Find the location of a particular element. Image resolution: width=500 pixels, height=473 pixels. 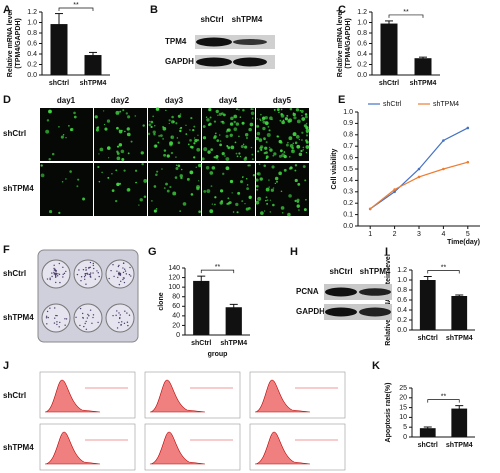

micrograph is located at coordinates (66, 134).